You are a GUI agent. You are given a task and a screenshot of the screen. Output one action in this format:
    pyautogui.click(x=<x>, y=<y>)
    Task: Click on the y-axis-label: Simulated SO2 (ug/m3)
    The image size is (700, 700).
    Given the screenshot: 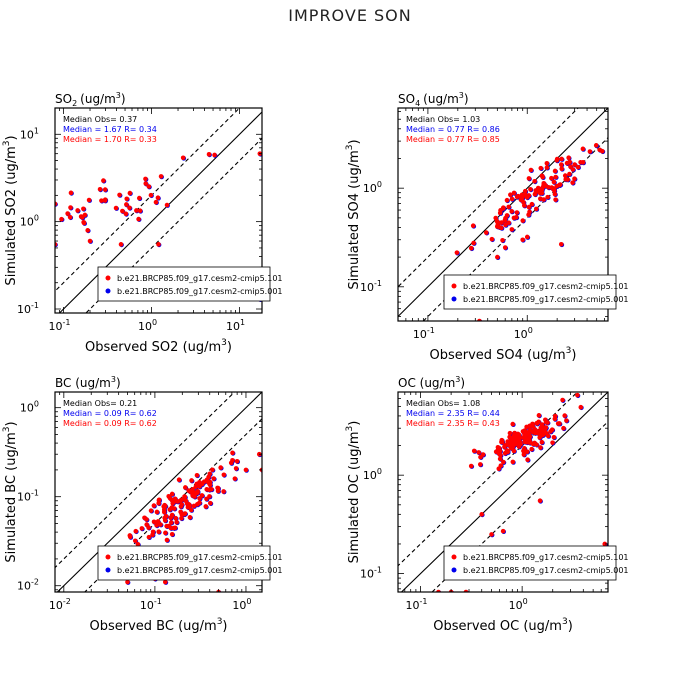 What is the action you would take?
    pyautogui.click(x=10, y=210)
    